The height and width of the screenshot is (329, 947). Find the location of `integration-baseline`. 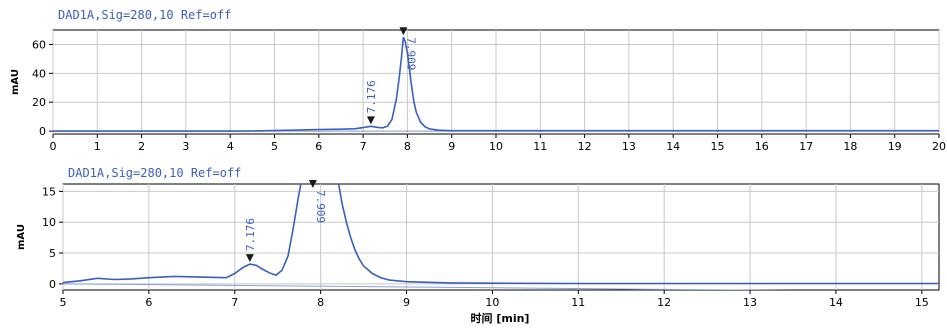

integration-baseline is located at coordinates (427, 286).